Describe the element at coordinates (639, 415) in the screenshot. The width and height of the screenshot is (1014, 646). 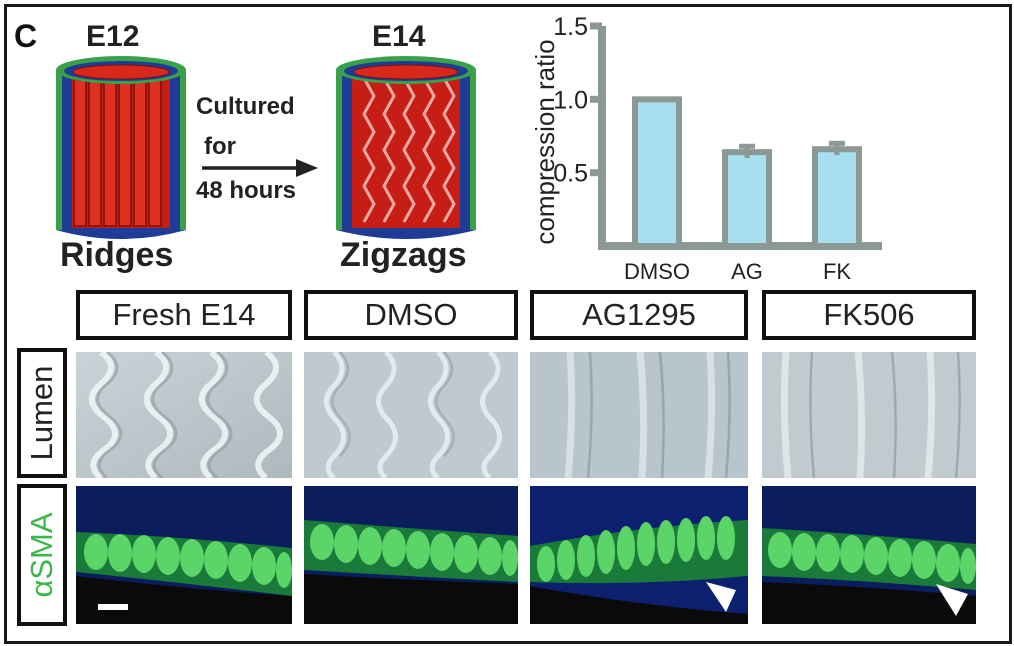
I see `lumen-image-ag1295` at that location.